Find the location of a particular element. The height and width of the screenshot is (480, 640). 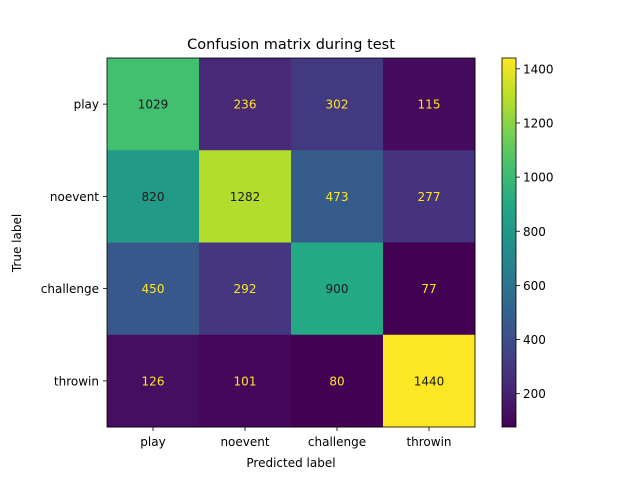

colorbar-tick-label: 1400 is located at coordinates (538, 69).